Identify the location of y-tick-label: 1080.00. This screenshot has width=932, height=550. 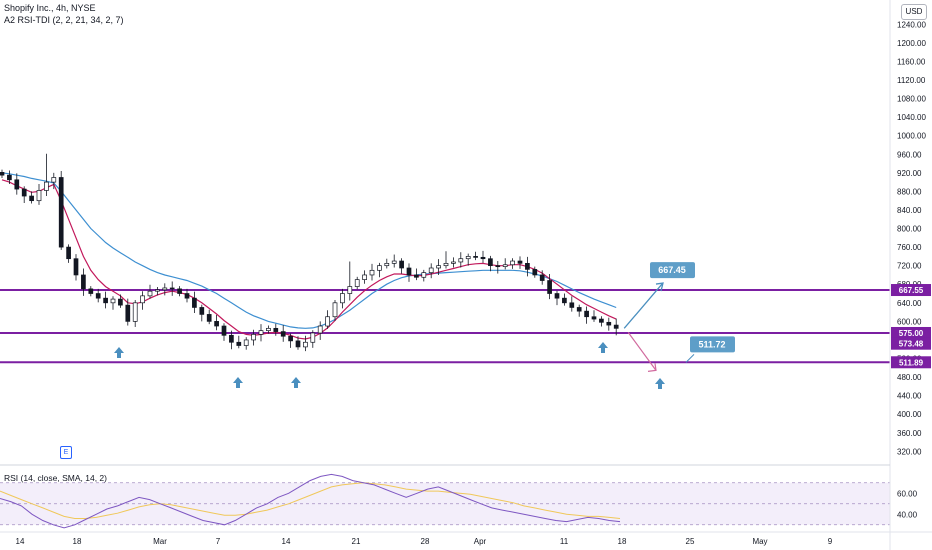
(911, 99).